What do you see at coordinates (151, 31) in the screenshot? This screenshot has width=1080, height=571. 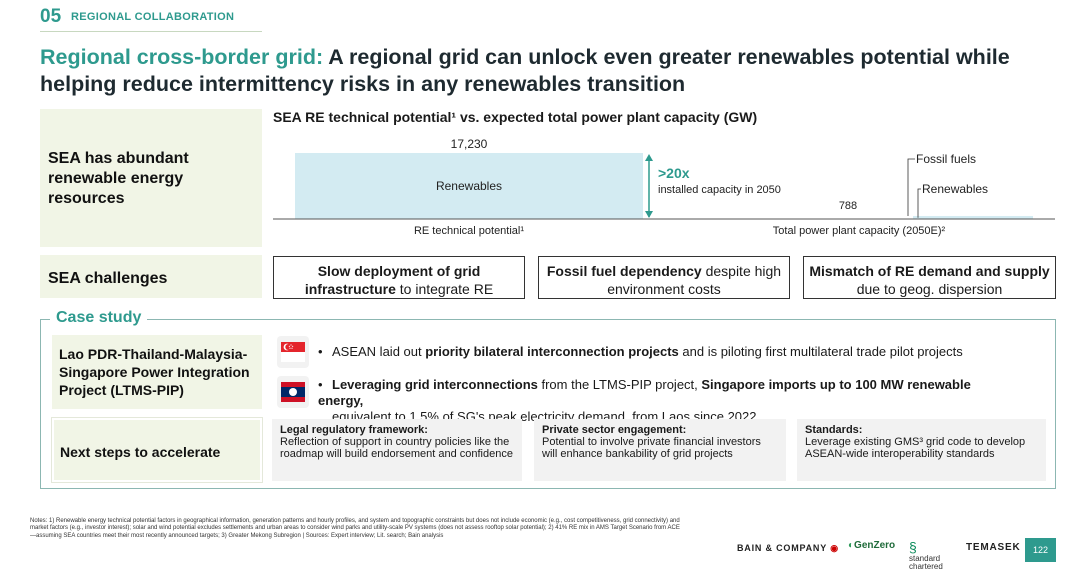 I see `section-divider` at bounding box center [151, 31].